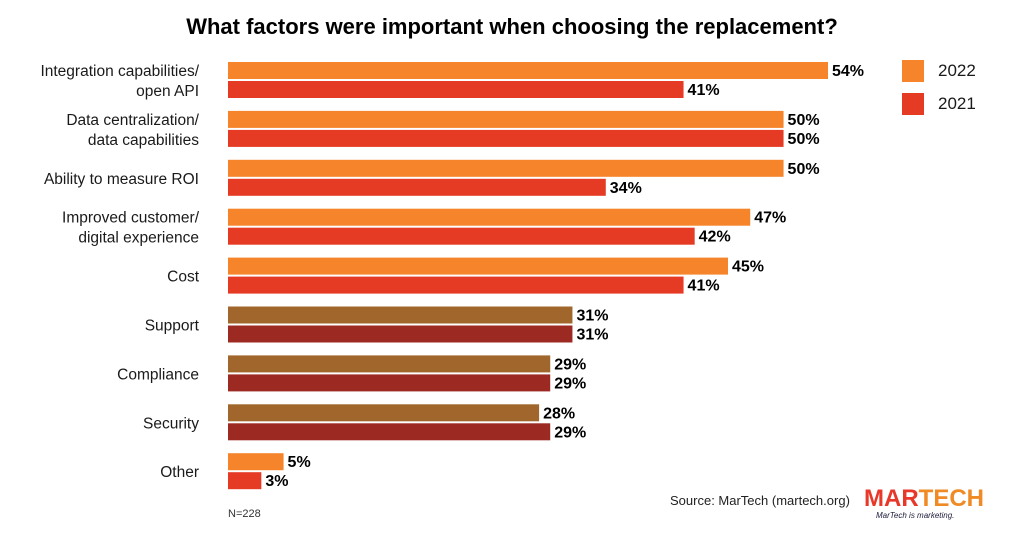 This screenshot has width=1024, height=551. Describe the element at coordinates (143, 140) in the screenshot. I see `category-label: data capabilities` at that location.